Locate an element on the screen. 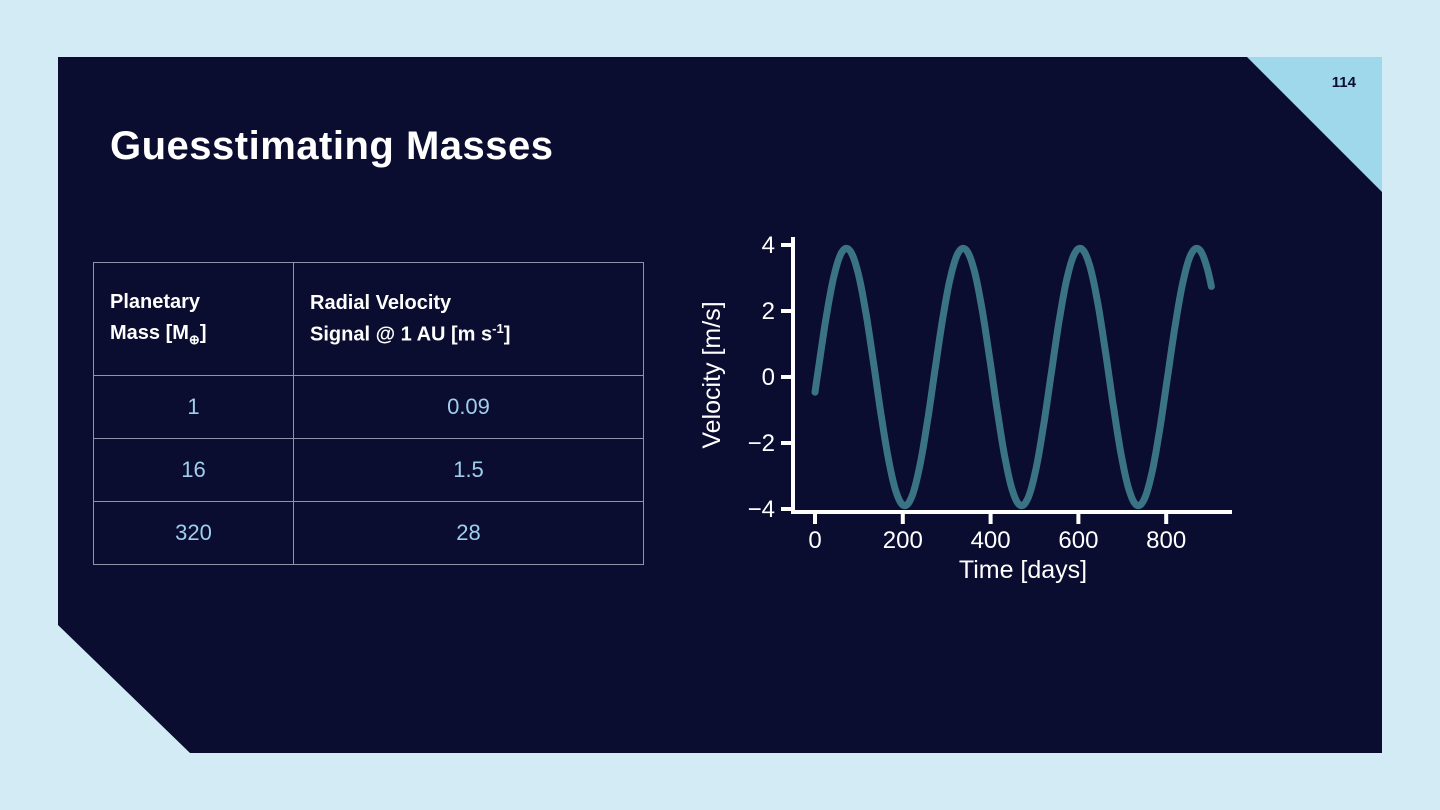 This screenshot has height=810, width=1440. slide-title: Guesstimating Masses is located at coordinates (332, 145).